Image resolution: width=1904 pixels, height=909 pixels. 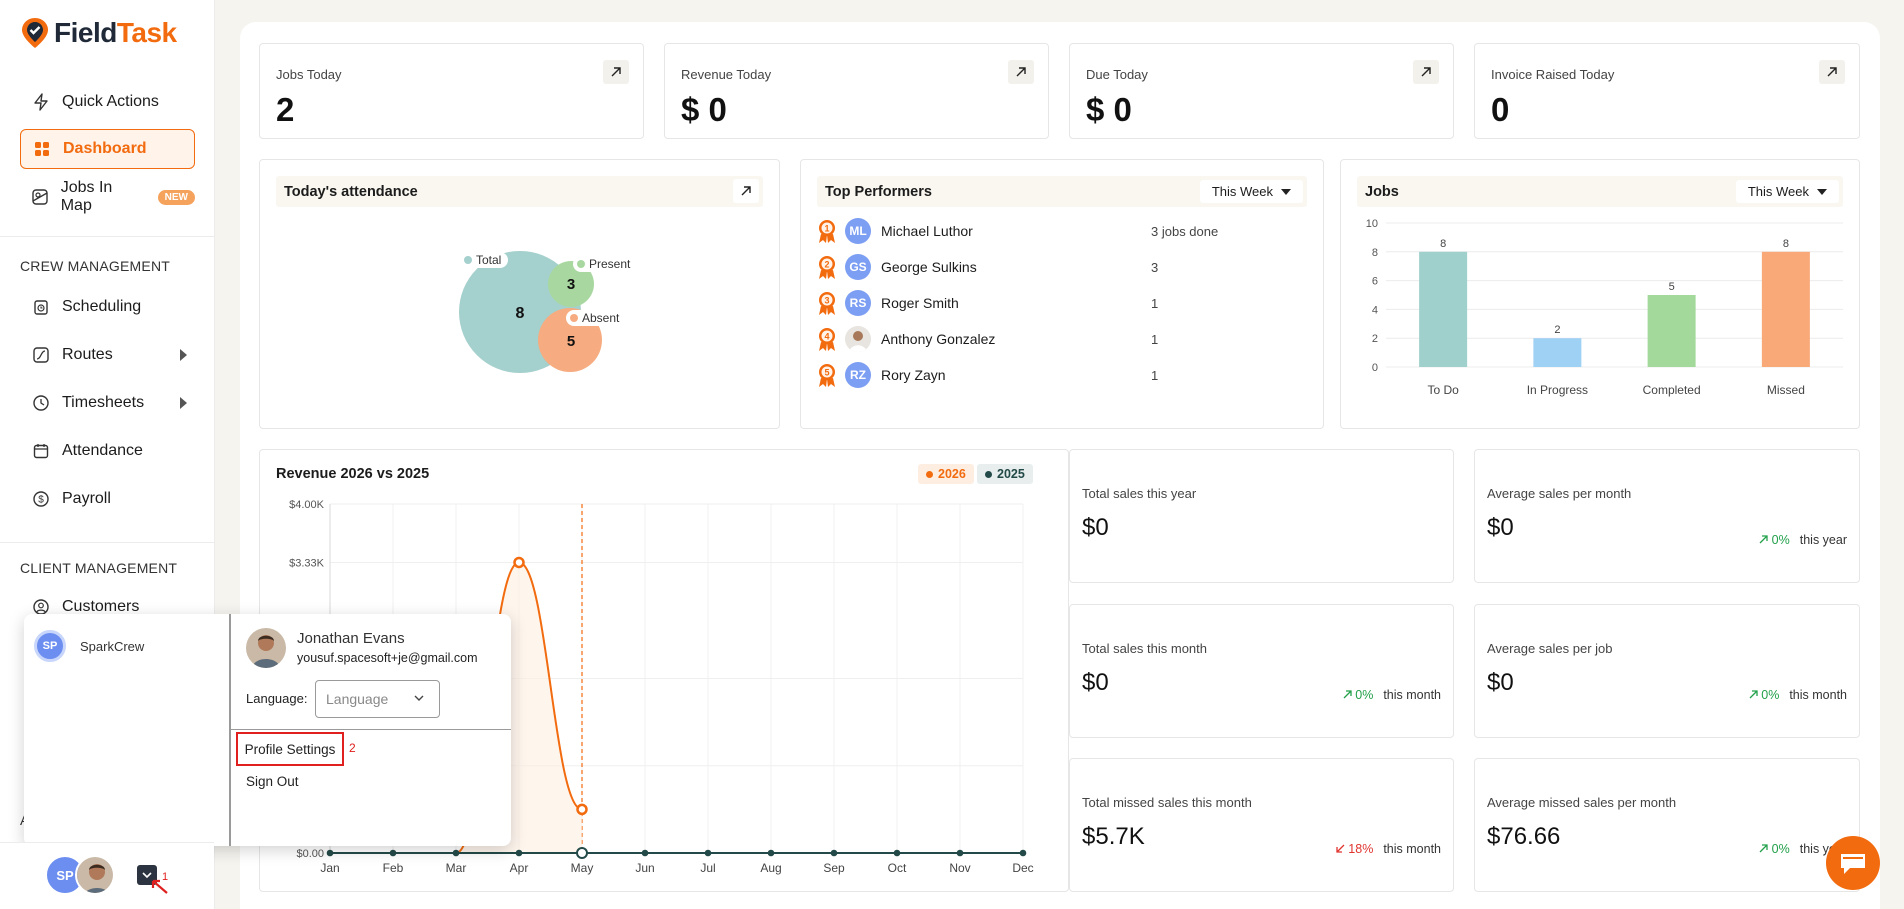 I want to click on stat-delta-percent: 18%, so click(x=1354, y=849).